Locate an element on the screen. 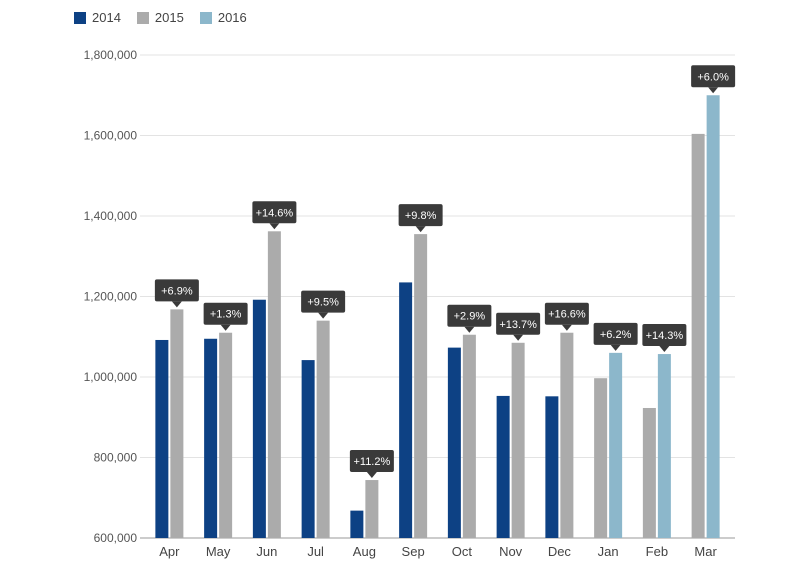 The width and height of the screenshot is (800, 577). y-tick-label: 1,400,000 is located at coordinates (111, 216).